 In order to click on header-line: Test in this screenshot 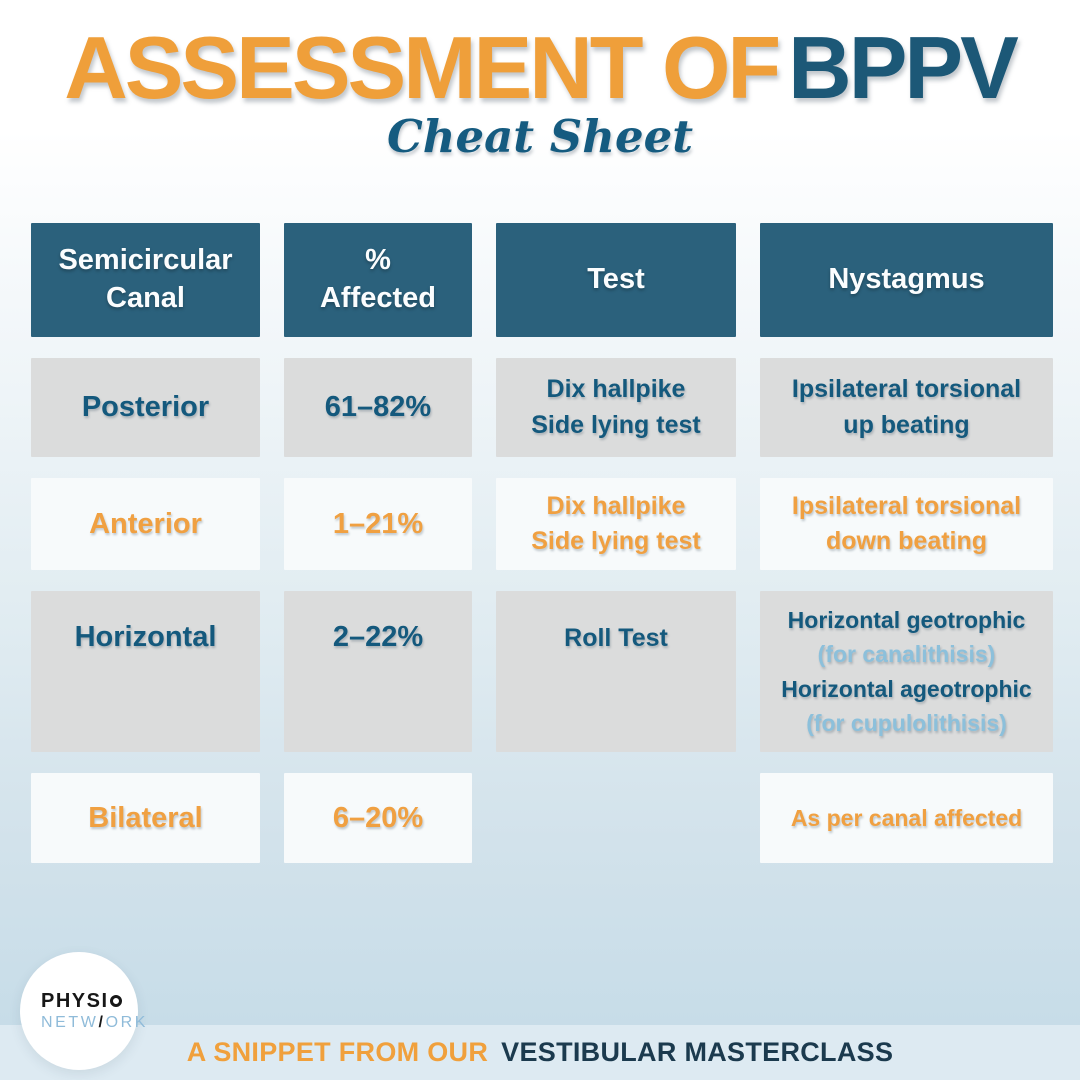, I will do `click(616, 279)`.